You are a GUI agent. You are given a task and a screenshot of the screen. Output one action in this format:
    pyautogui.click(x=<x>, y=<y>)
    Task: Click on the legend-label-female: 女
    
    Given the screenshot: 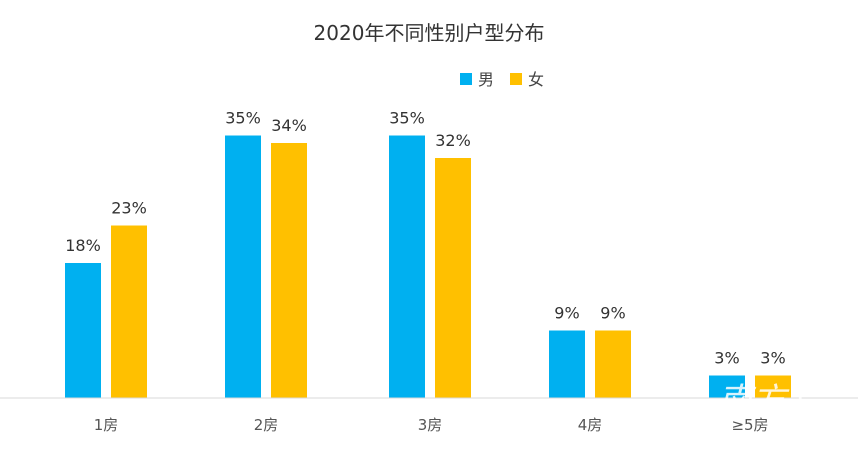 What is the action you would take?
    pyautogui.click(x=536, y=79)
    